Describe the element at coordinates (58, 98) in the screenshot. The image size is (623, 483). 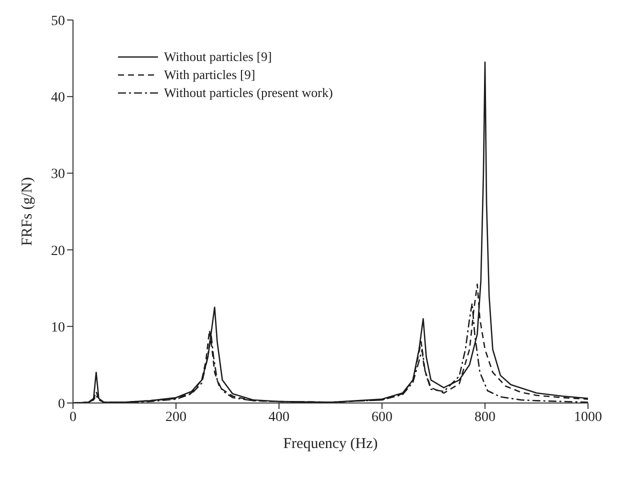
I see `y-tick-label: 40` at that location.